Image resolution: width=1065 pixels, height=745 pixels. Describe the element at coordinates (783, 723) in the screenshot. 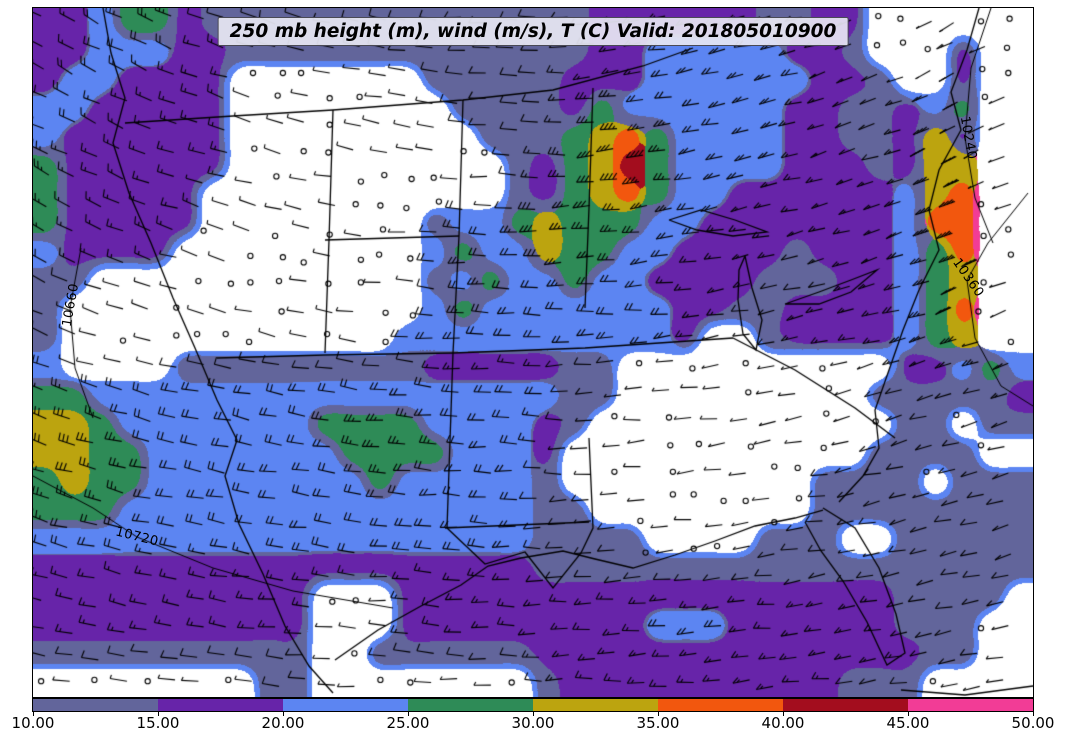

I see `colorbar-tick-label: 40.00` at that location.